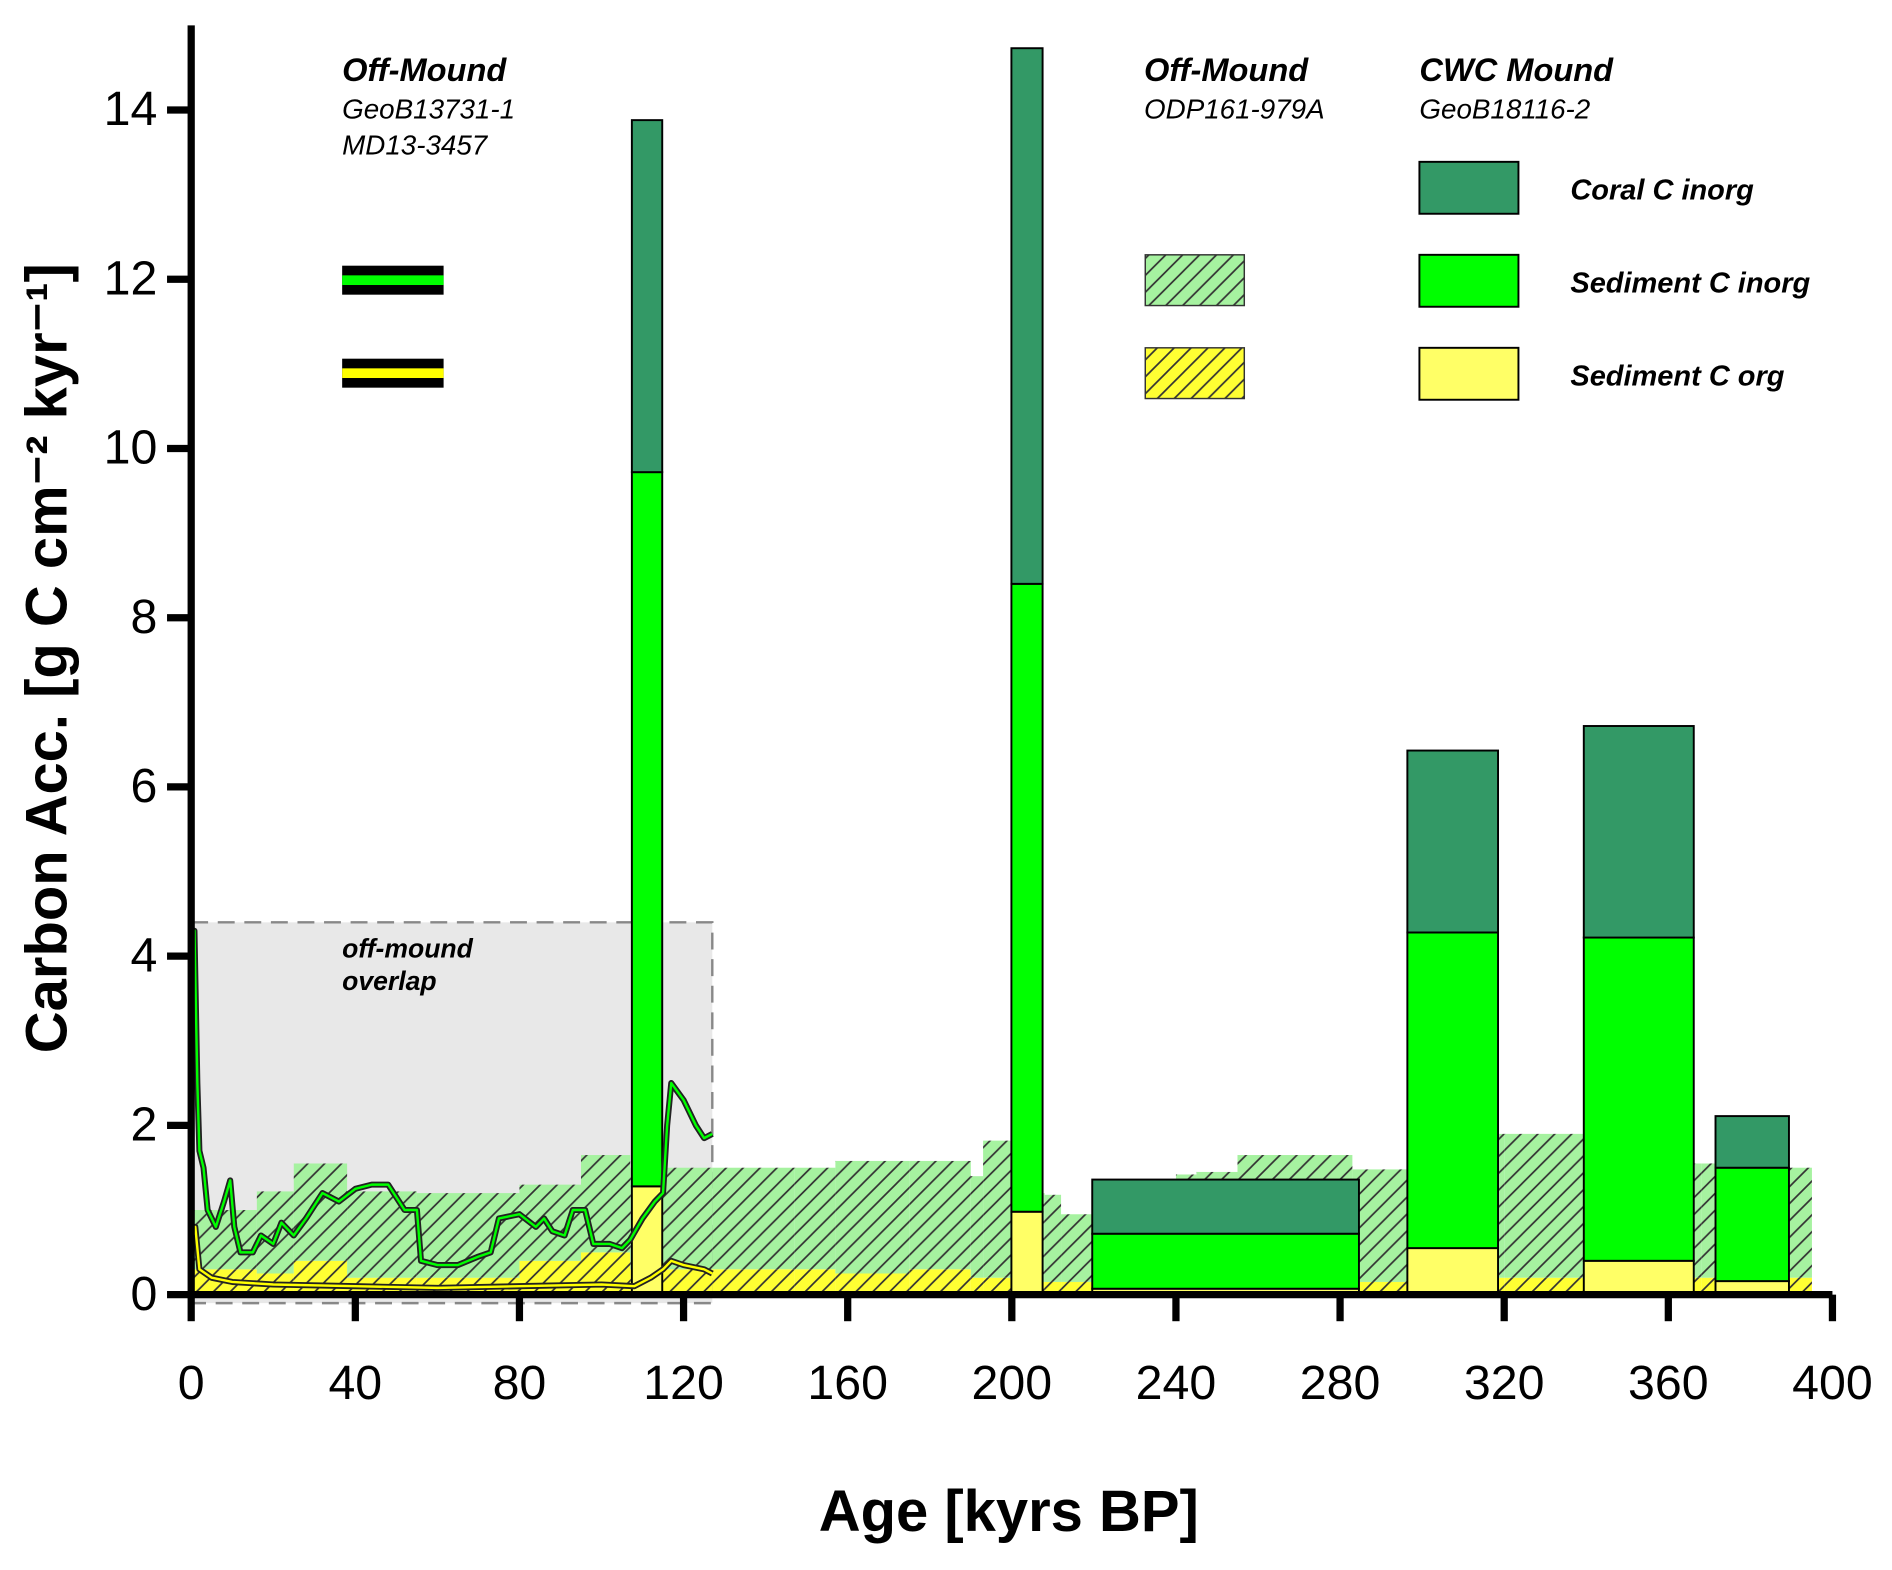 The height and width of the screenshot is (1570, 1892). I want to click on x-tick-label: 240, so click(1176, 1383).